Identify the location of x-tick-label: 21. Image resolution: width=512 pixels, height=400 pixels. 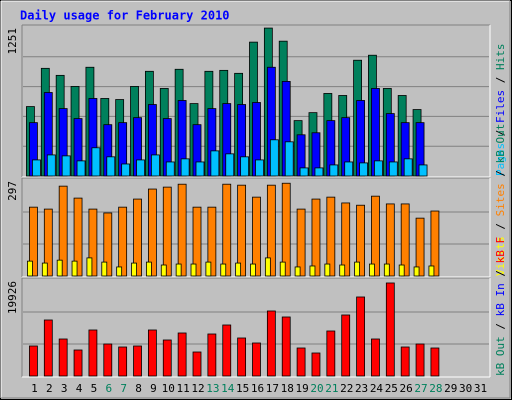
(331, 388).